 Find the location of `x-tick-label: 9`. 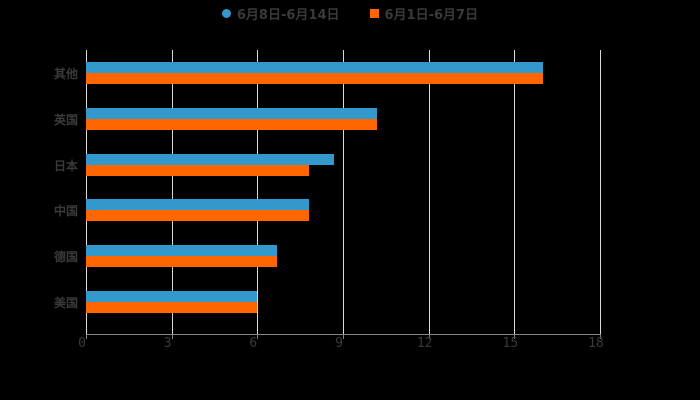

x-tick-label: 9 is located at coordinates (339, 343).